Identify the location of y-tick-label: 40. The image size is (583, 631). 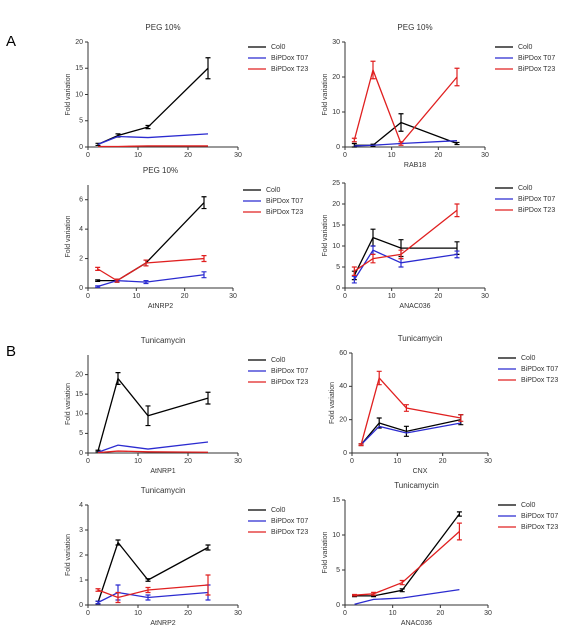
(343, 386).